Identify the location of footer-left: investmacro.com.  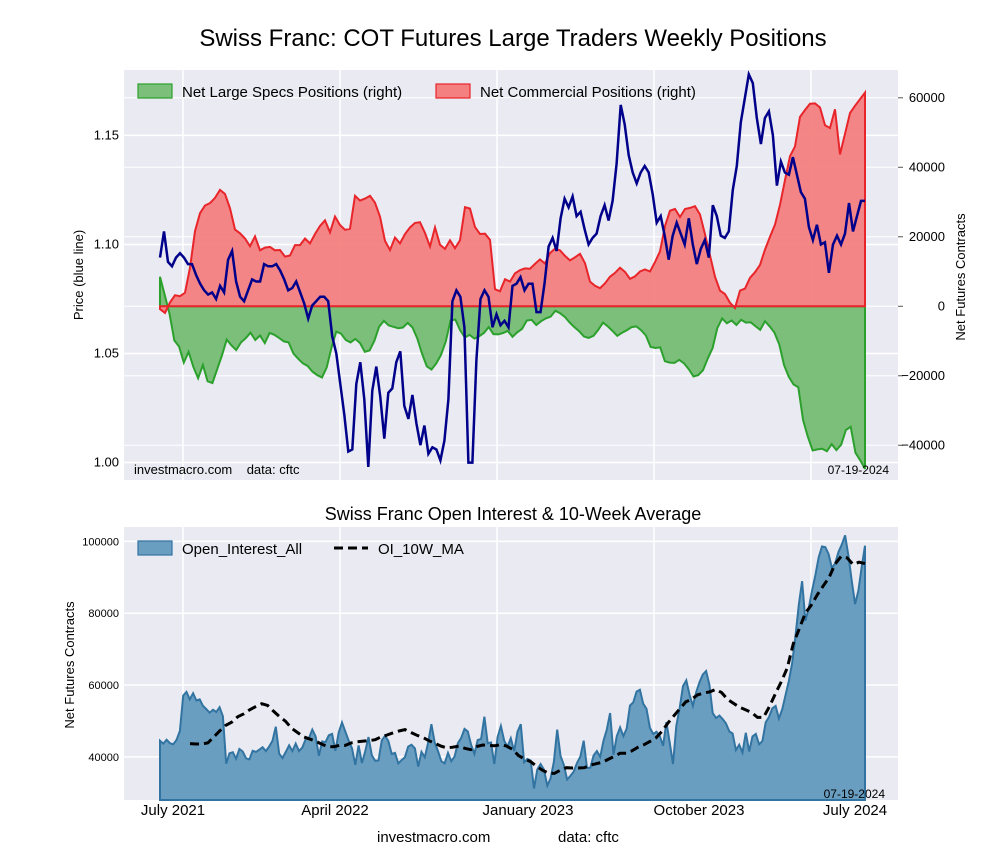
(433, 837).